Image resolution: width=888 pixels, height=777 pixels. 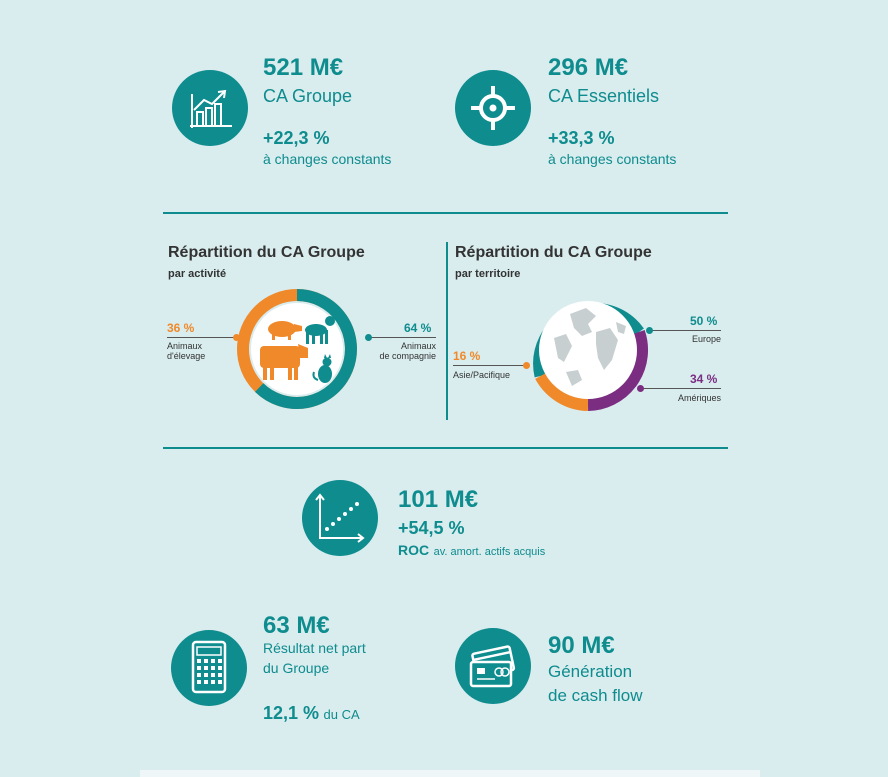 I want to click on territory-title: Répartition du CA Groupe, so click(x=553, y=252).